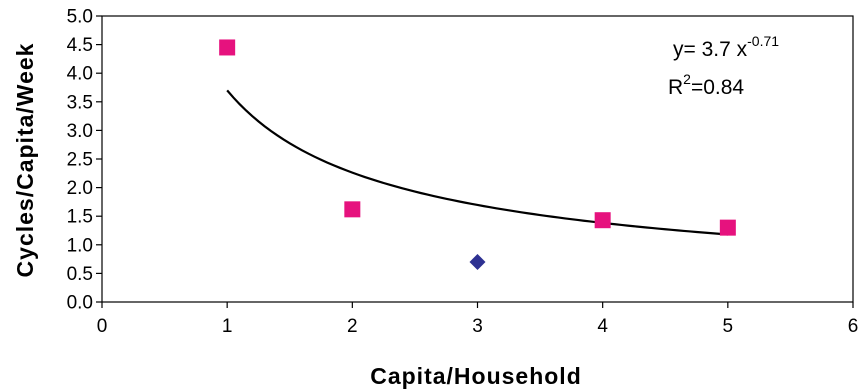 The image size is (861, 390). Describe the element at coordinates (602, 326) in the screenshot. I see `x-tick-label: 4` at that location.